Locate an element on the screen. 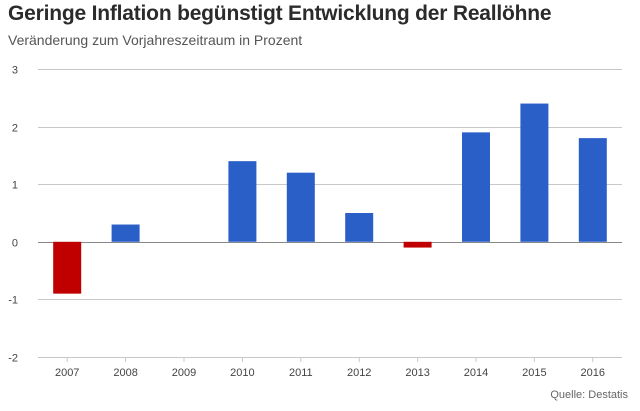 The height and width of the screenshot is (411, 640). x-tick-label: 2007 is located at coordinates (67, 373).